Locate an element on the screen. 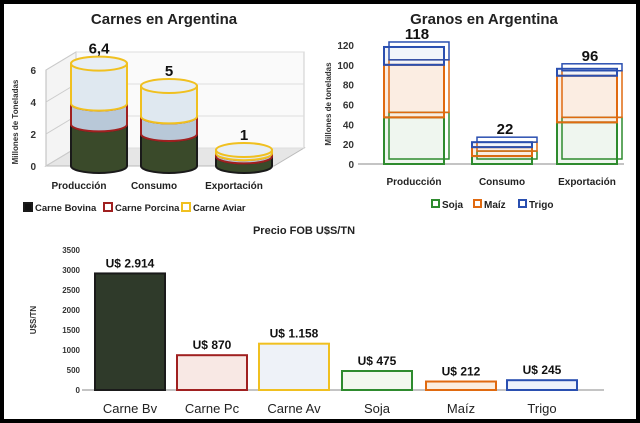 The height and width of the screenshot is (423, 640). price-x-tick-label: Carne Bv is located at coordinates (130, 408).